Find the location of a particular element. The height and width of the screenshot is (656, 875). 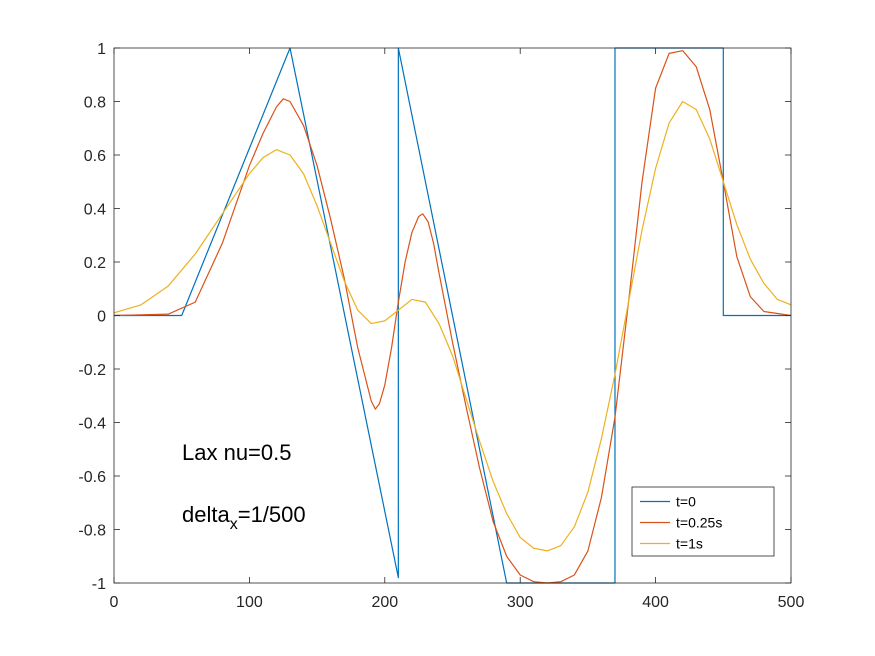

y-tick-label: -1 is located at coordinates (99, 584).